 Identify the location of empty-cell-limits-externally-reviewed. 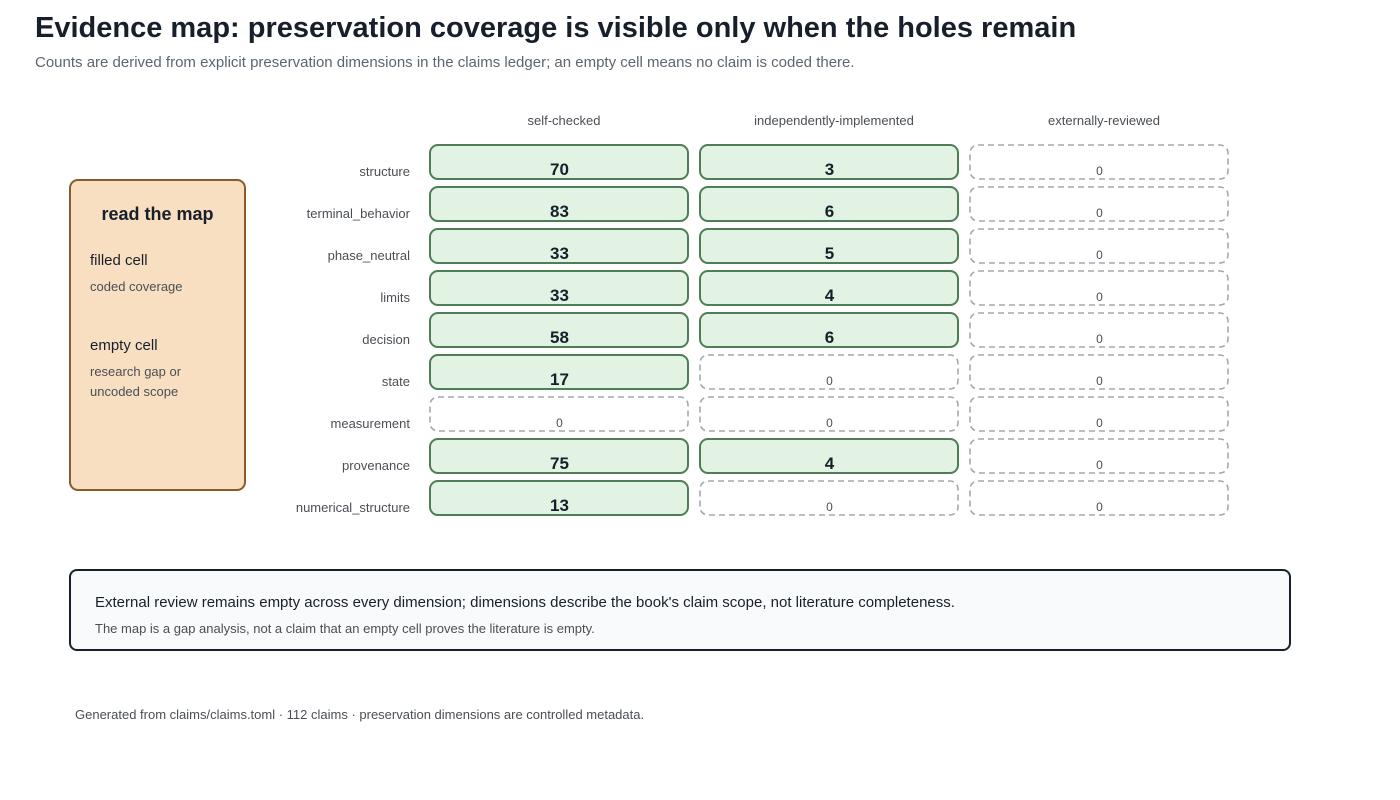
(1099, 288).